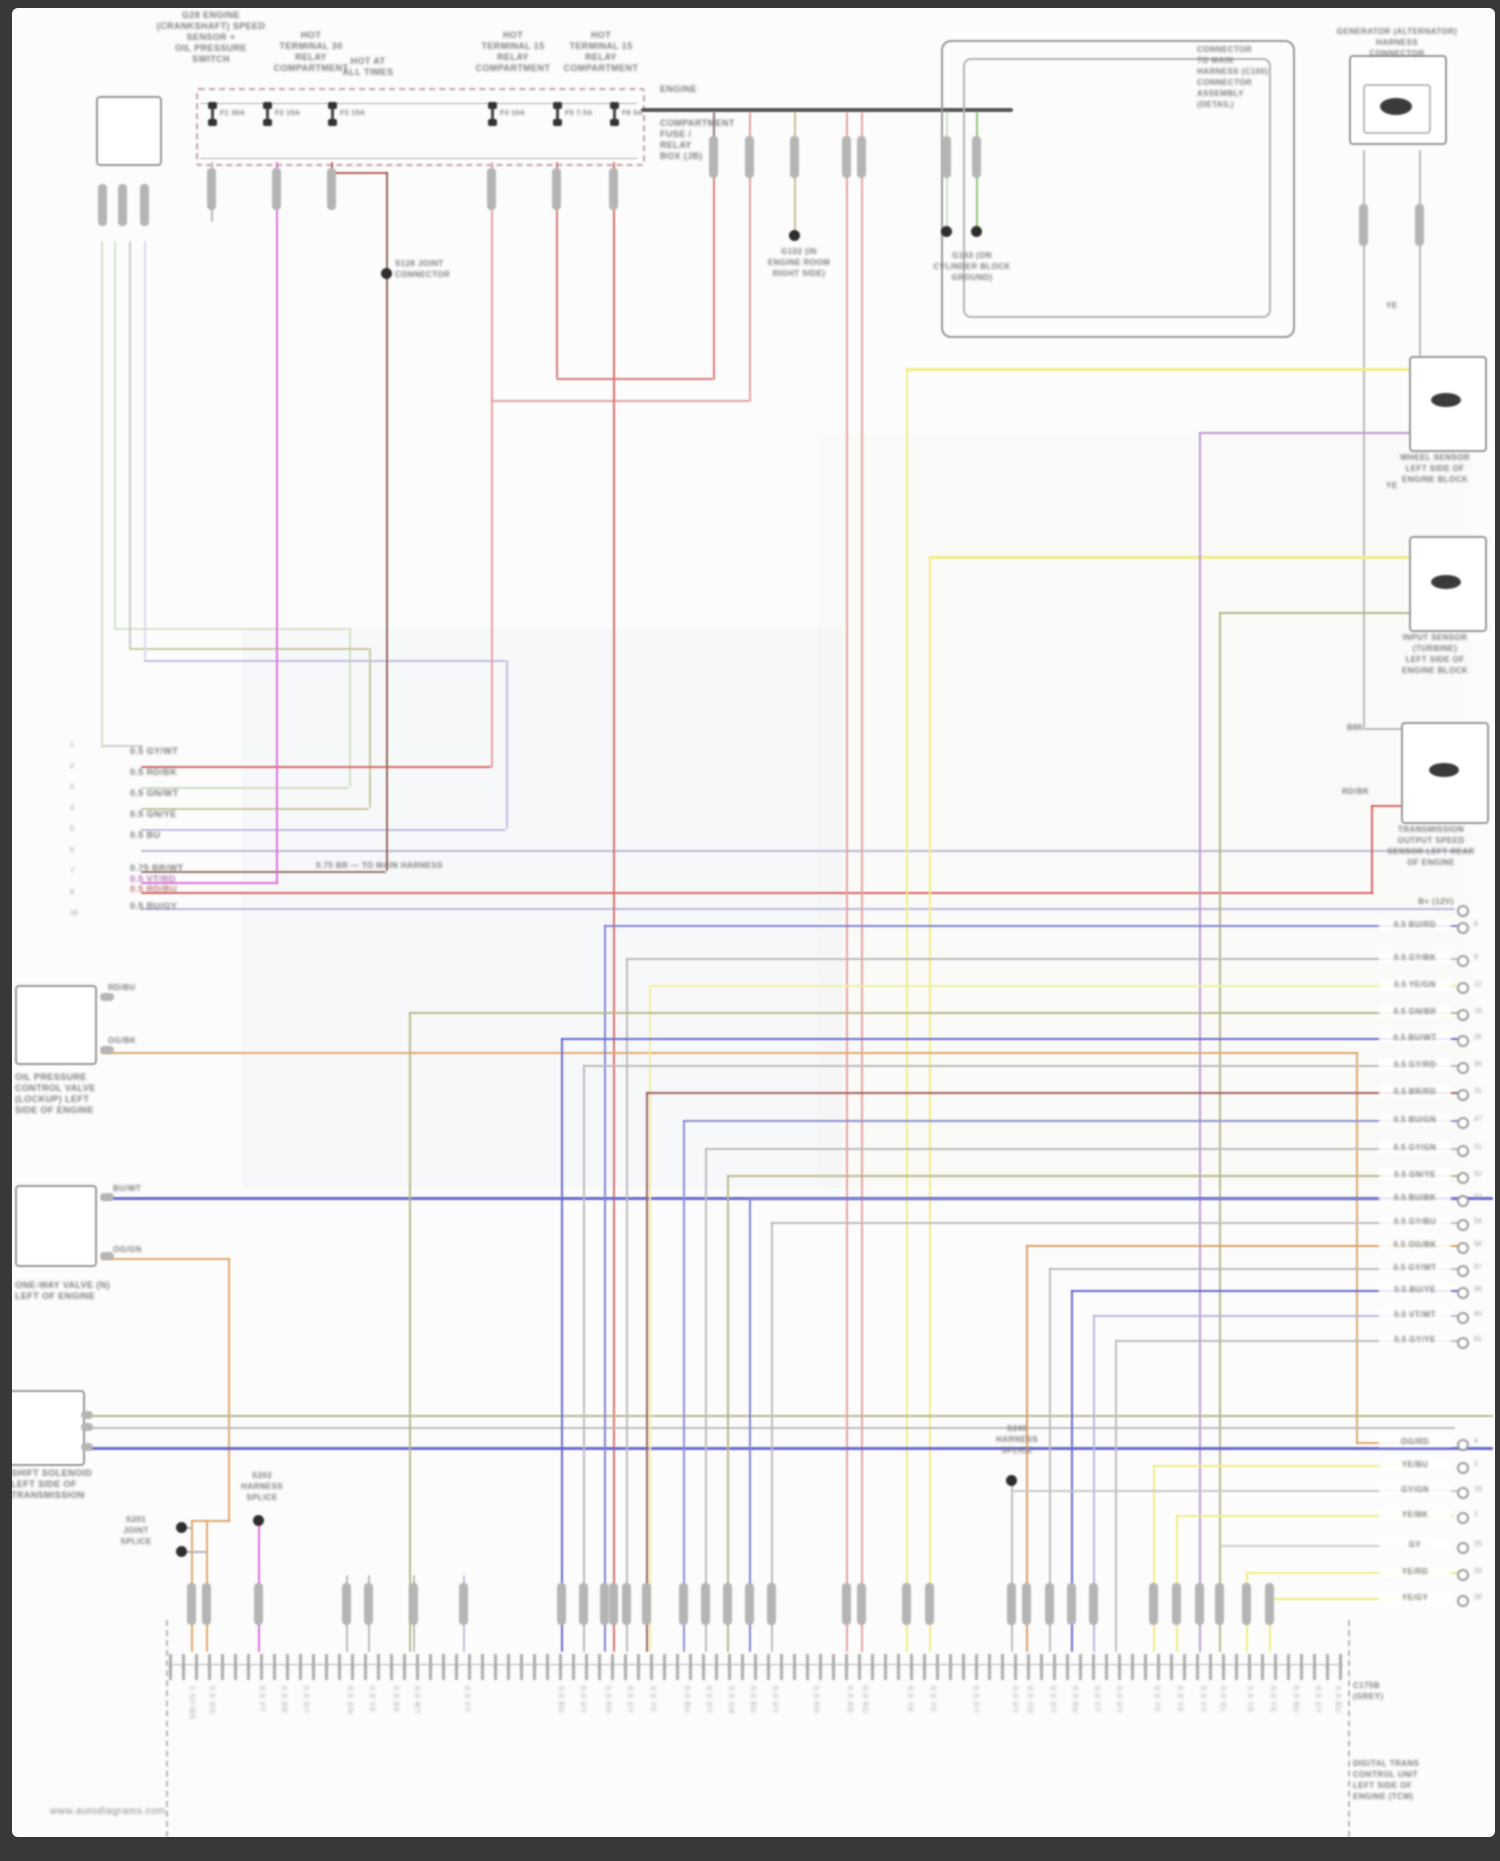 The width and height of the screenshot is (1500, 1861). Describe the element at coordinates (368, 66) in the screenshot. I see `label: HOT AT ALL TIMES` at that location.